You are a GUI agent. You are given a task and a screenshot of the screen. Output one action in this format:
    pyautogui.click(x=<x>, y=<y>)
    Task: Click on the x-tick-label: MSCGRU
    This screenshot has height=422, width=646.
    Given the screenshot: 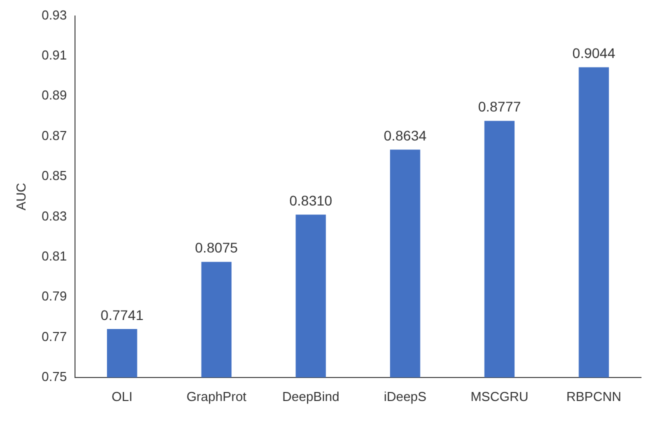 What is the action you would take?
    pyautogui.click(x=499, y=396)
    